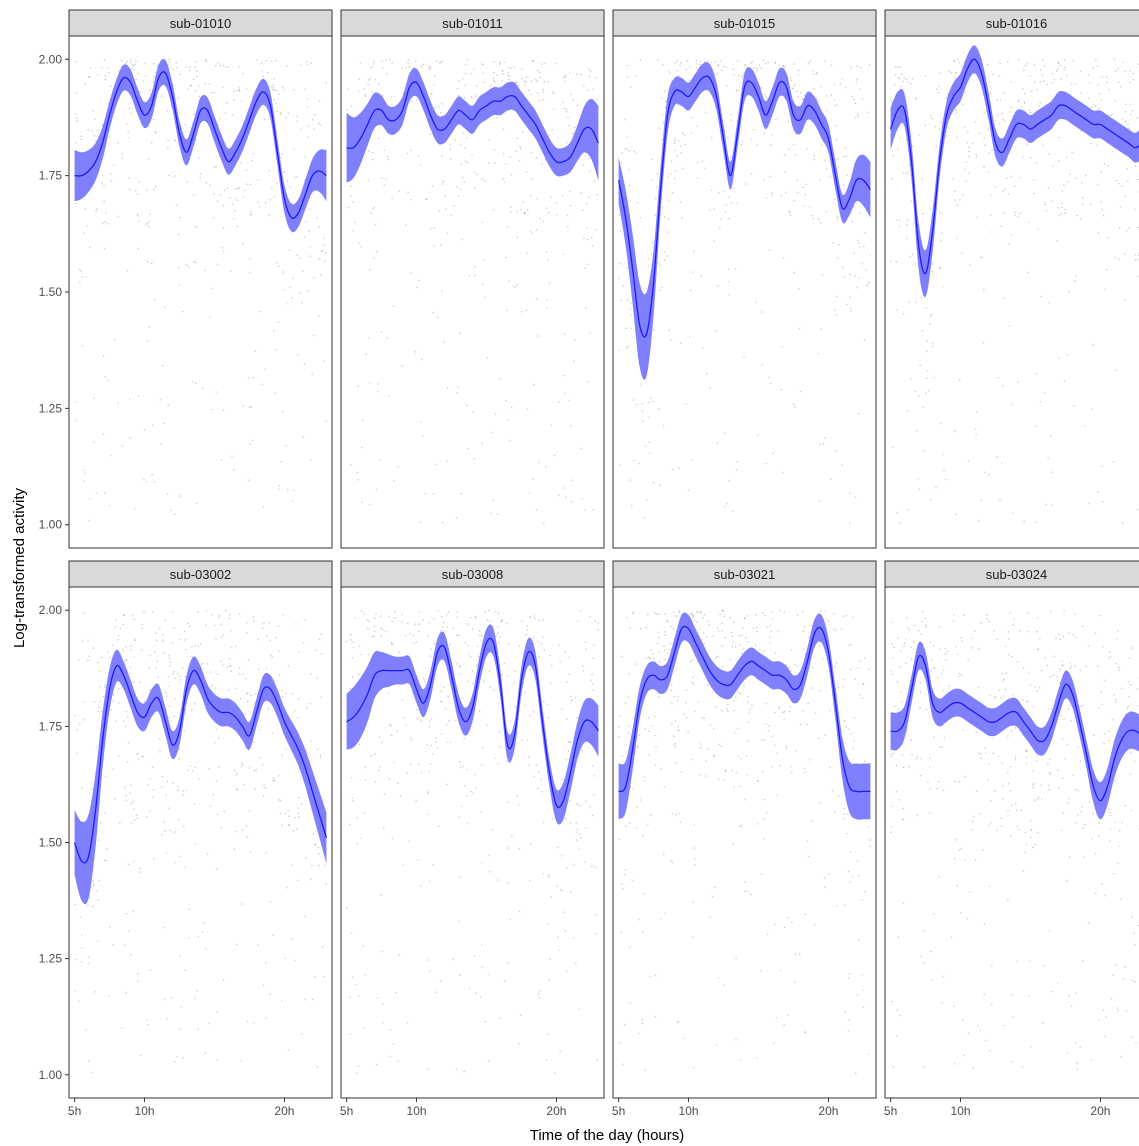 The height and width of the screenshot is (1146, 1139). What do you see at coordinates (744, 23) in the screenshot?
I see `facet-title: sub-01015` at bounding box center [744, 23].